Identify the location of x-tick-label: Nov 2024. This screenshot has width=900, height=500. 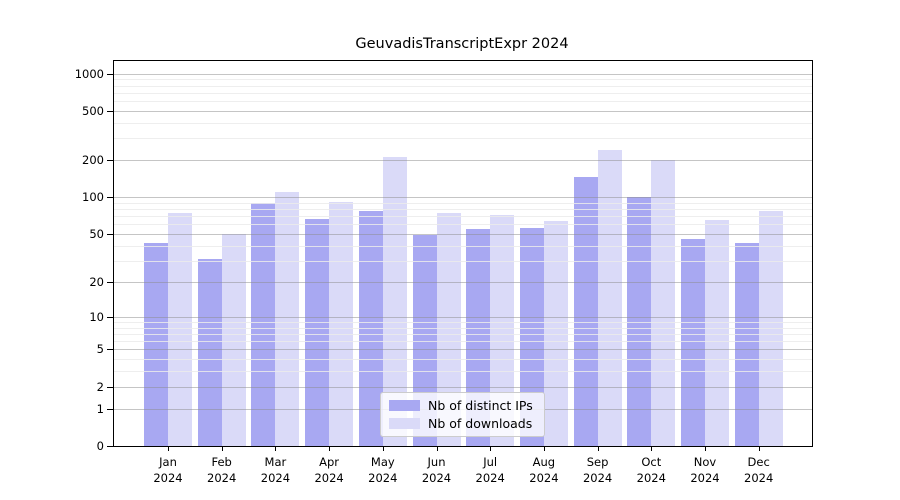
(705, 470).